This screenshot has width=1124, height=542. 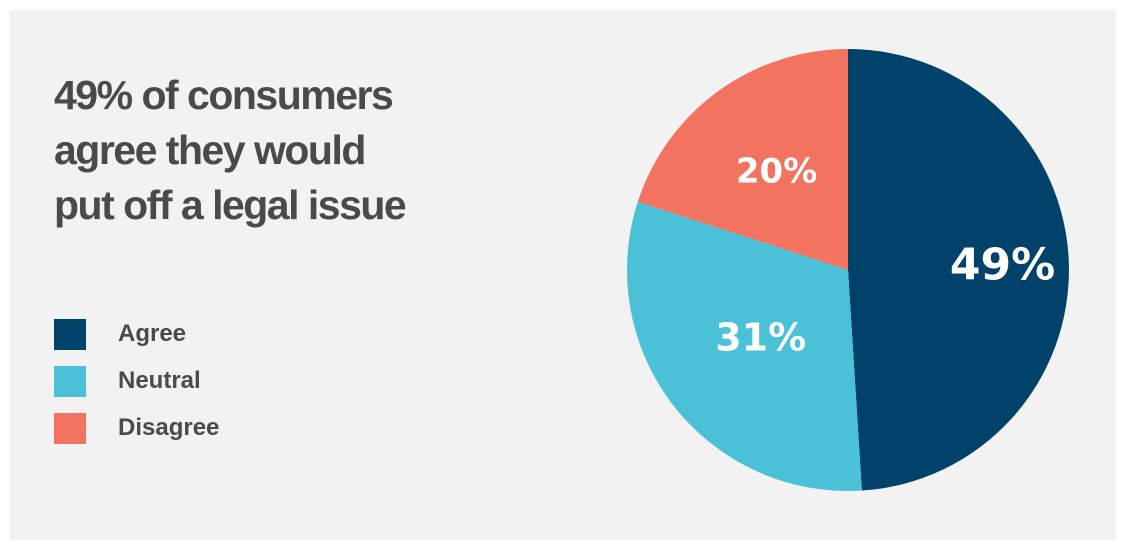 What do you see at coordinates (224, 95) in the screenshot?
I see `chart-title-line-1: 49% of consumers` at bounding box center [224, 95].